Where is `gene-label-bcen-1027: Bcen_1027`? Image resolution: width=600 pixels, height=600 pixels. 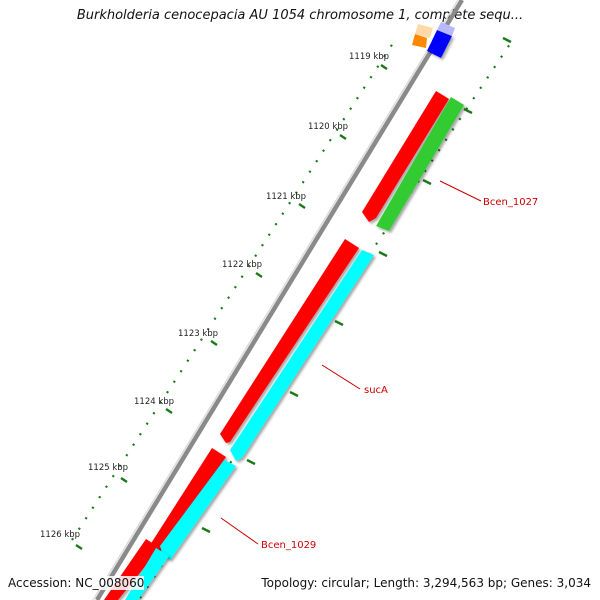 gene-label-bcen-1027: Bcen_1027 is located at coordinates (510, 202).